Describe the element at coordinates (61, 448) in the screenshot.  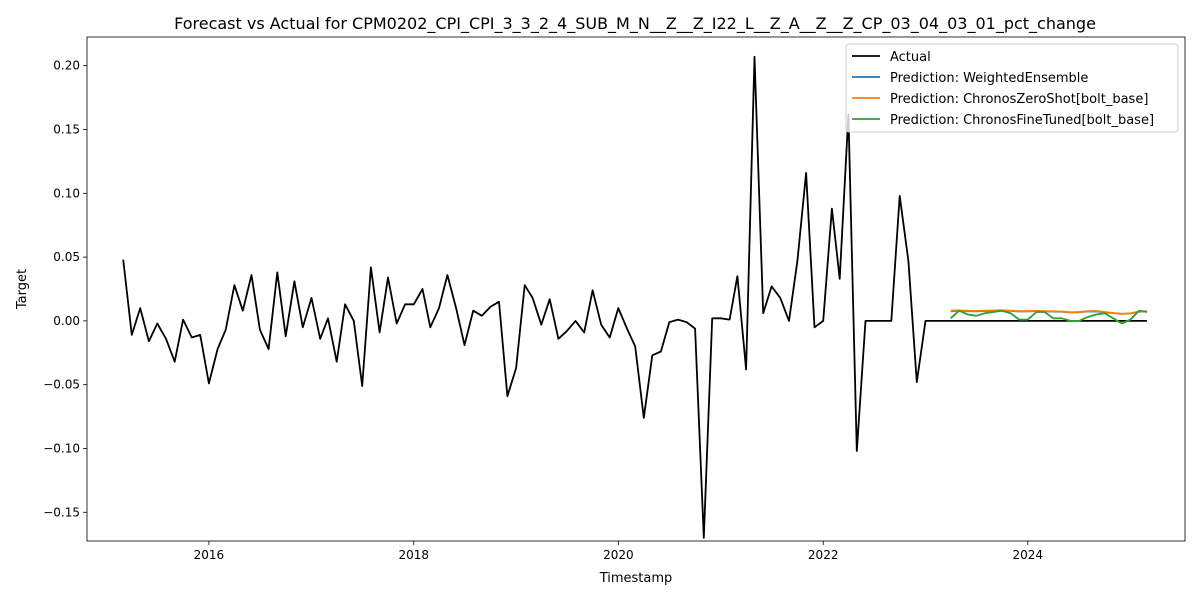
I see `y-tick-label: −0.10` at that location.